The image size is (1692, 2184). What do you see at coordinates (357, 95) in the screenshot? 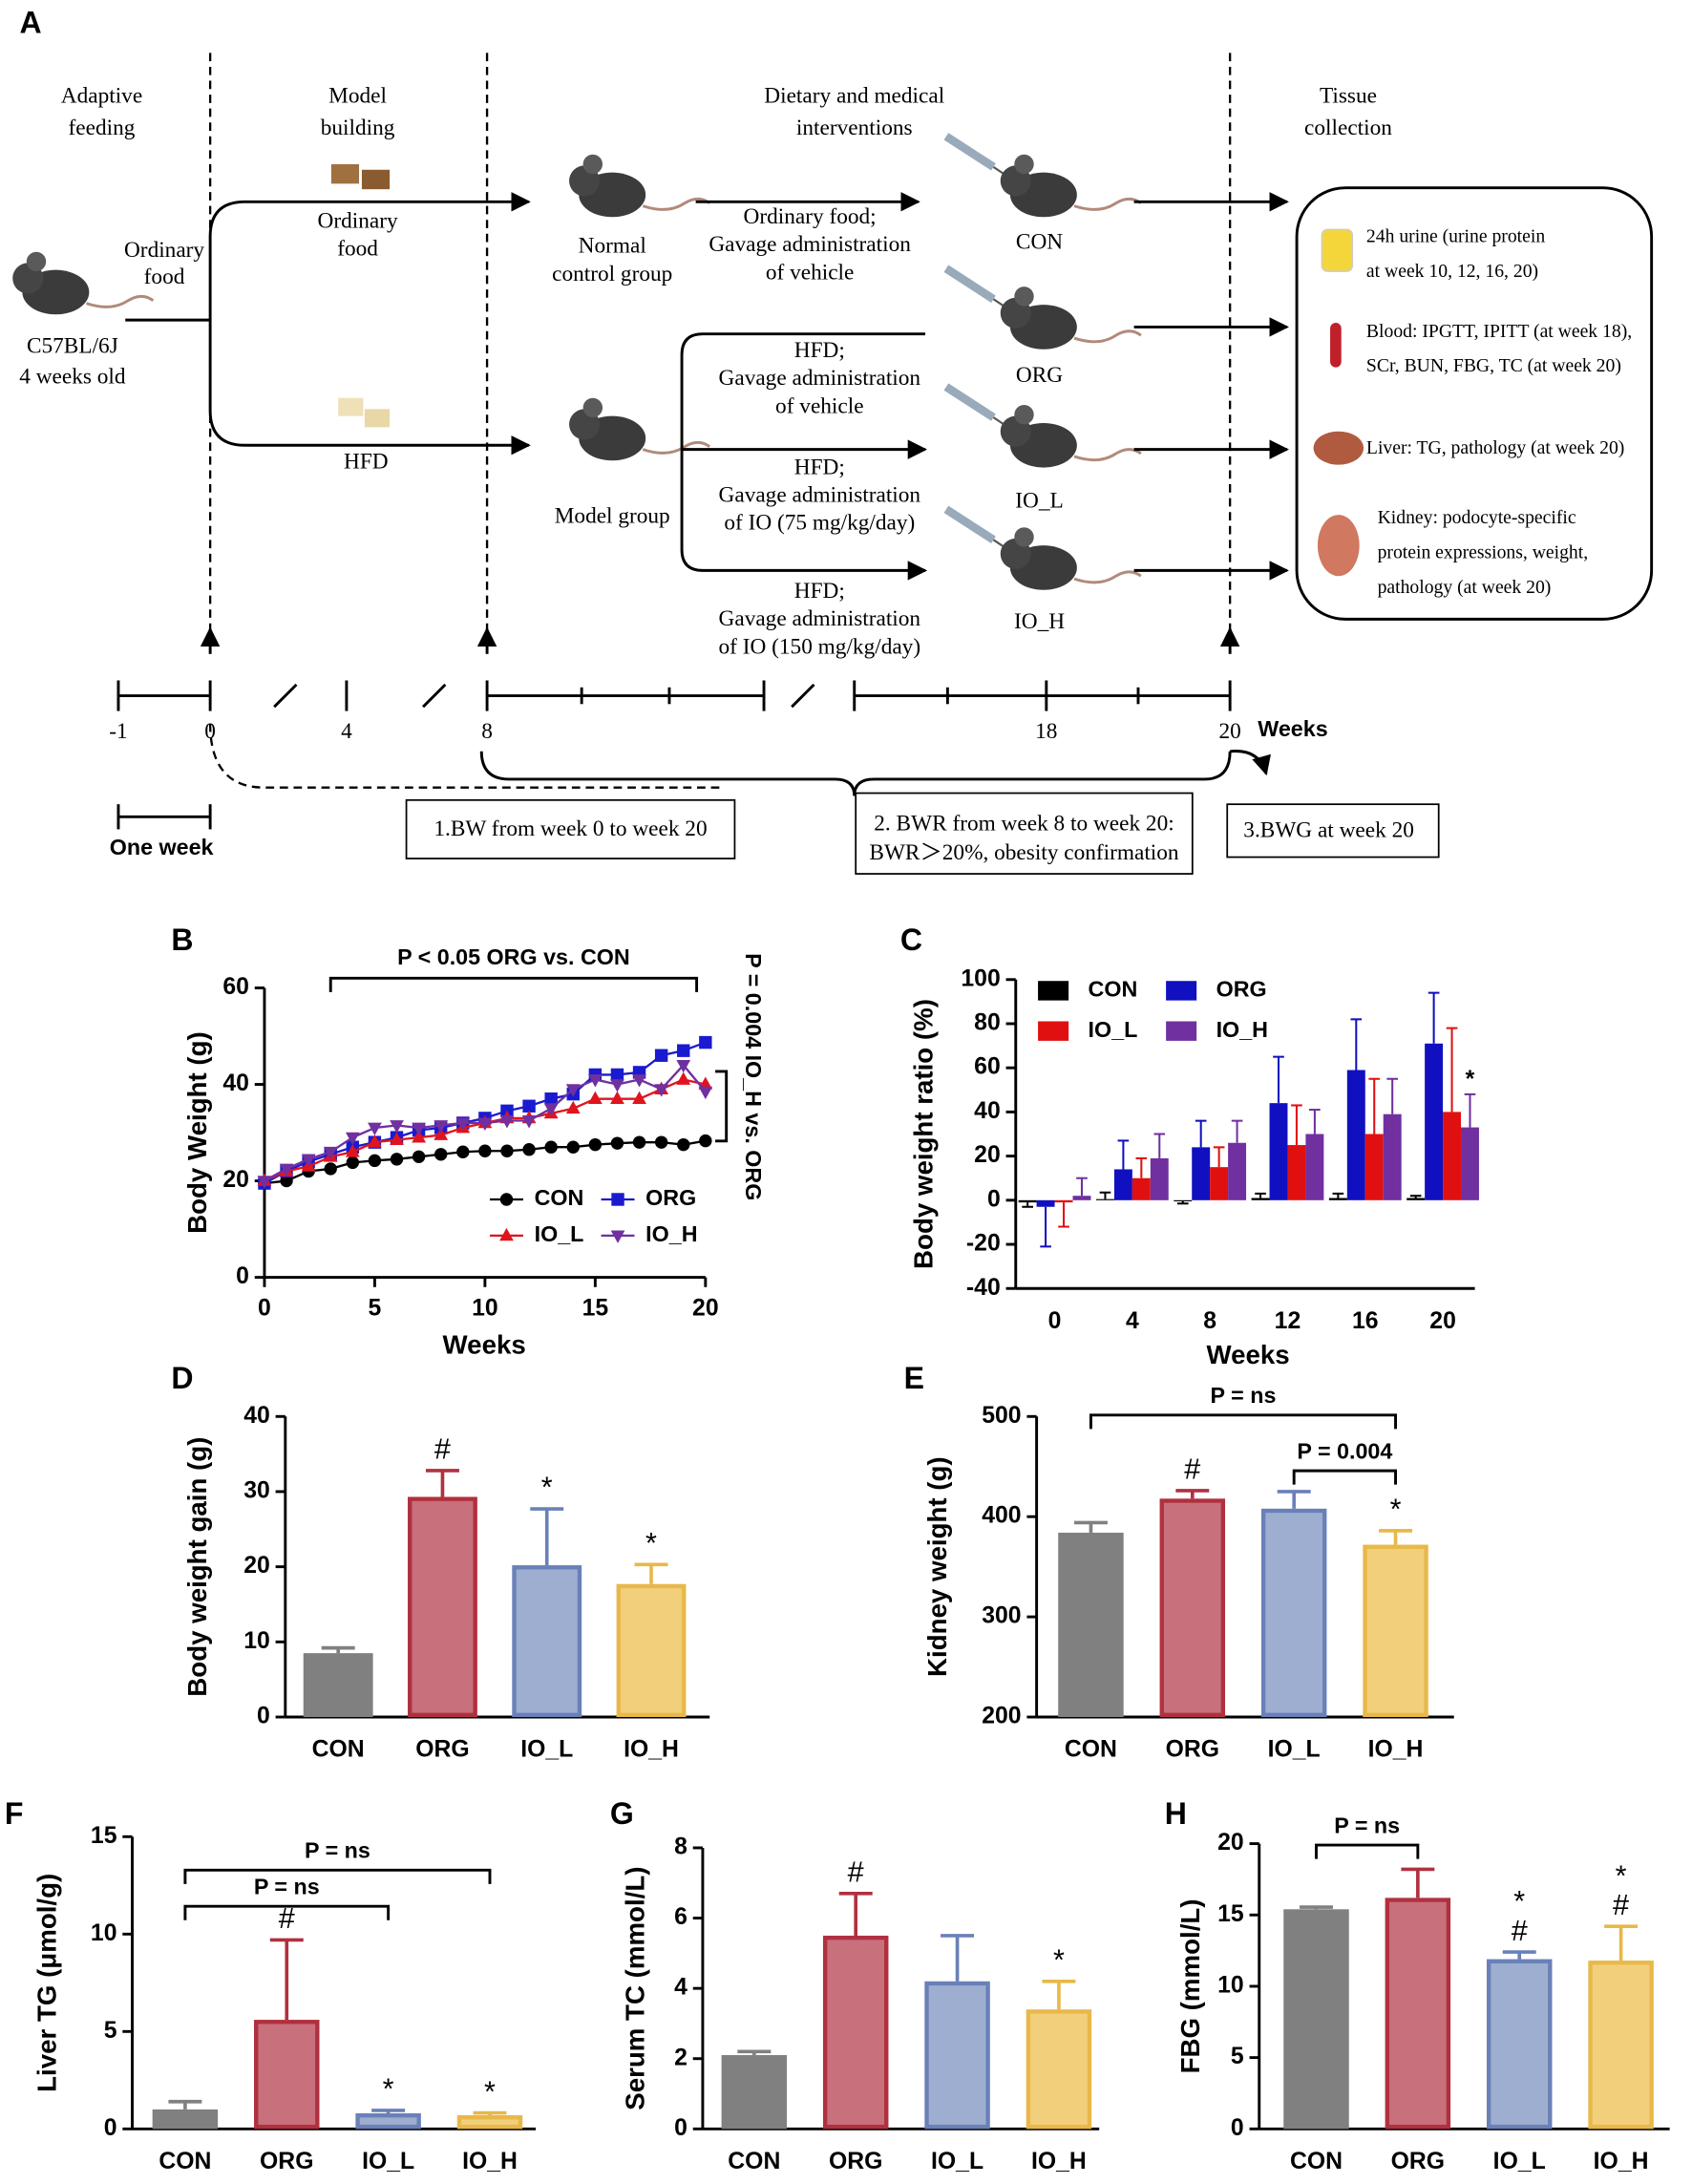
I see `stage-title: Model` at bounding box center [357, 95].